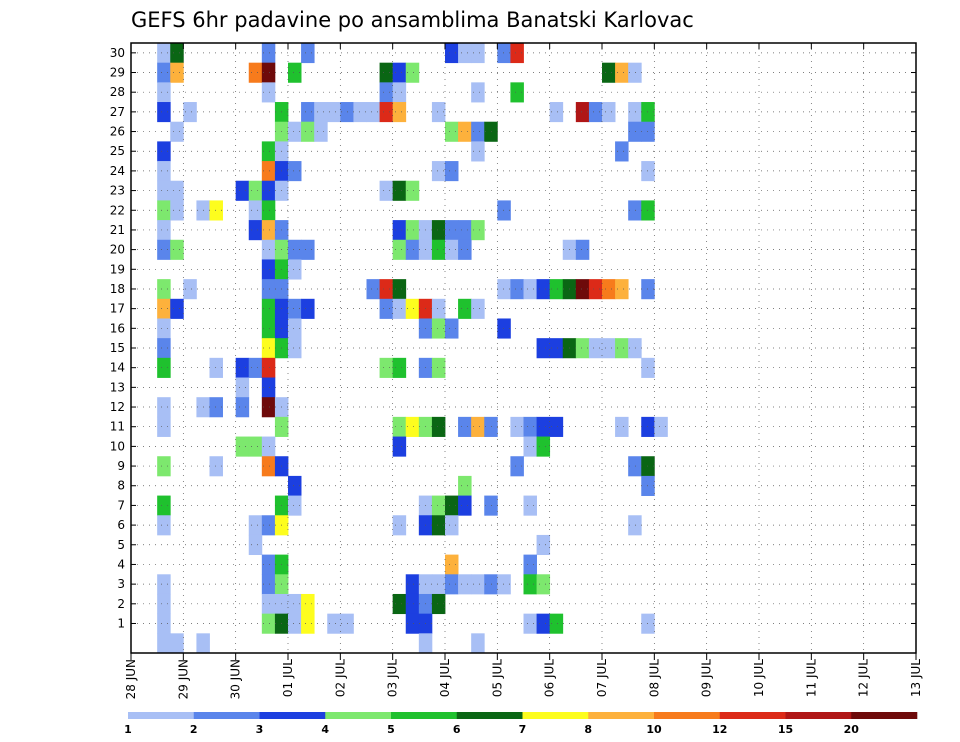  Describe the element at coordinates (117, 269) in the screenshot. I see `y-tick-label: 19` at that location.